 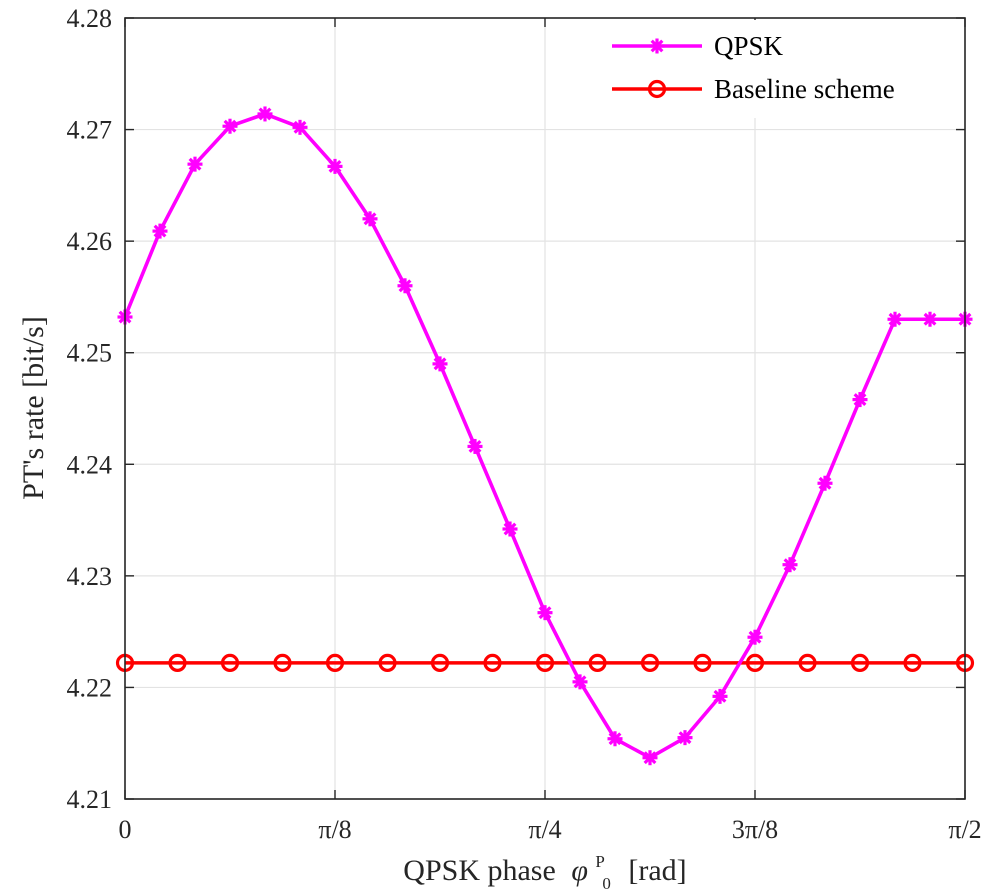 What do you see at coordinates (479, 870) in the screenshot?
I see `x-axis-label-text: QPSK phase` at bounding box center [479, 870].